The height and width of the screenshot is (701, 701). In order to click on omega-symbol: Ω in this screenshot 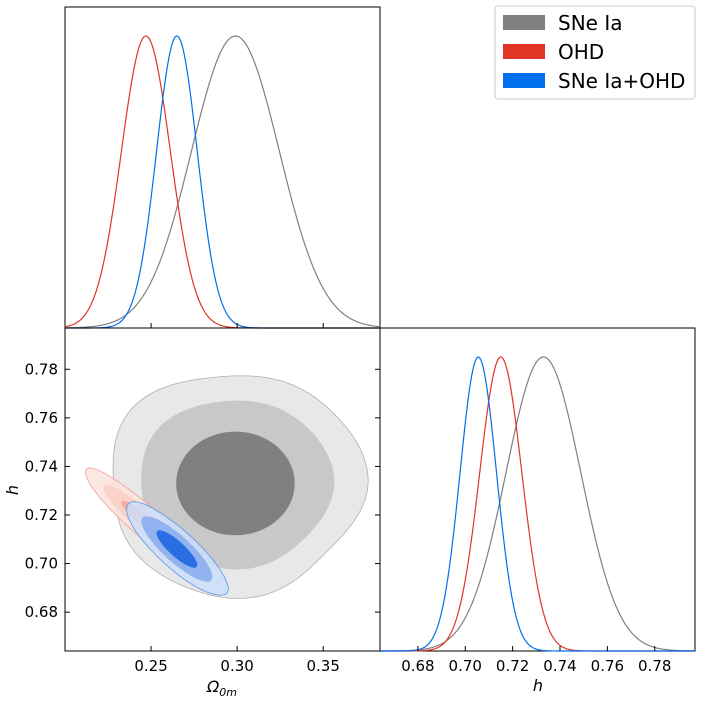, I will do `click(213, 686)`.